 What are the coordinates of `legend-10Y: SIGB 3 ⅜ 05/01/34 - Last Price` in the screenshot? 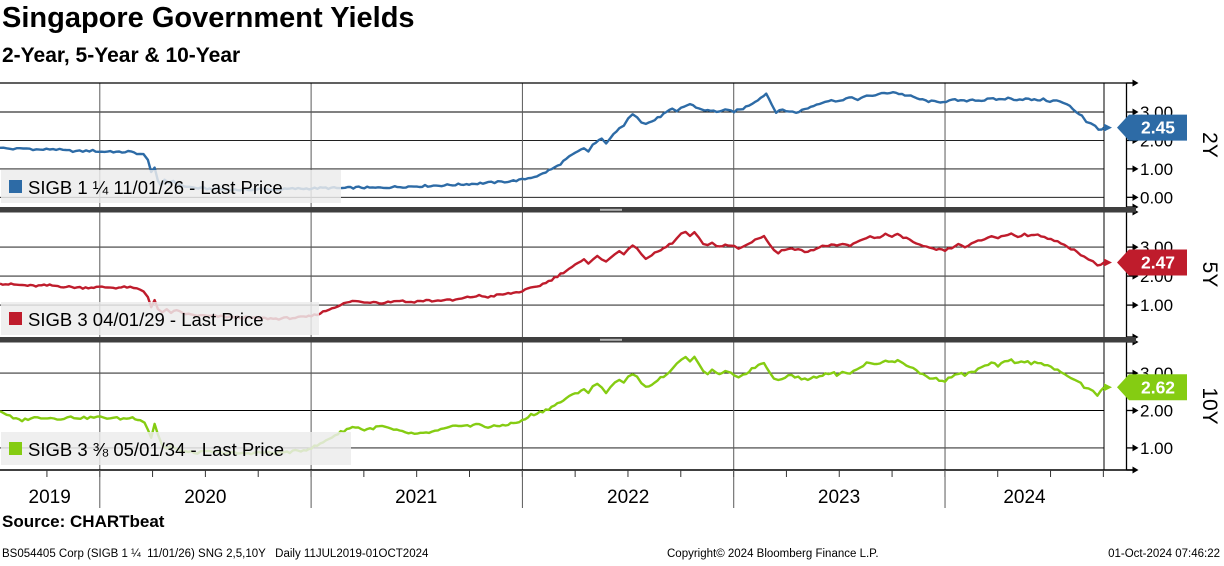 It's located at (176, 448).